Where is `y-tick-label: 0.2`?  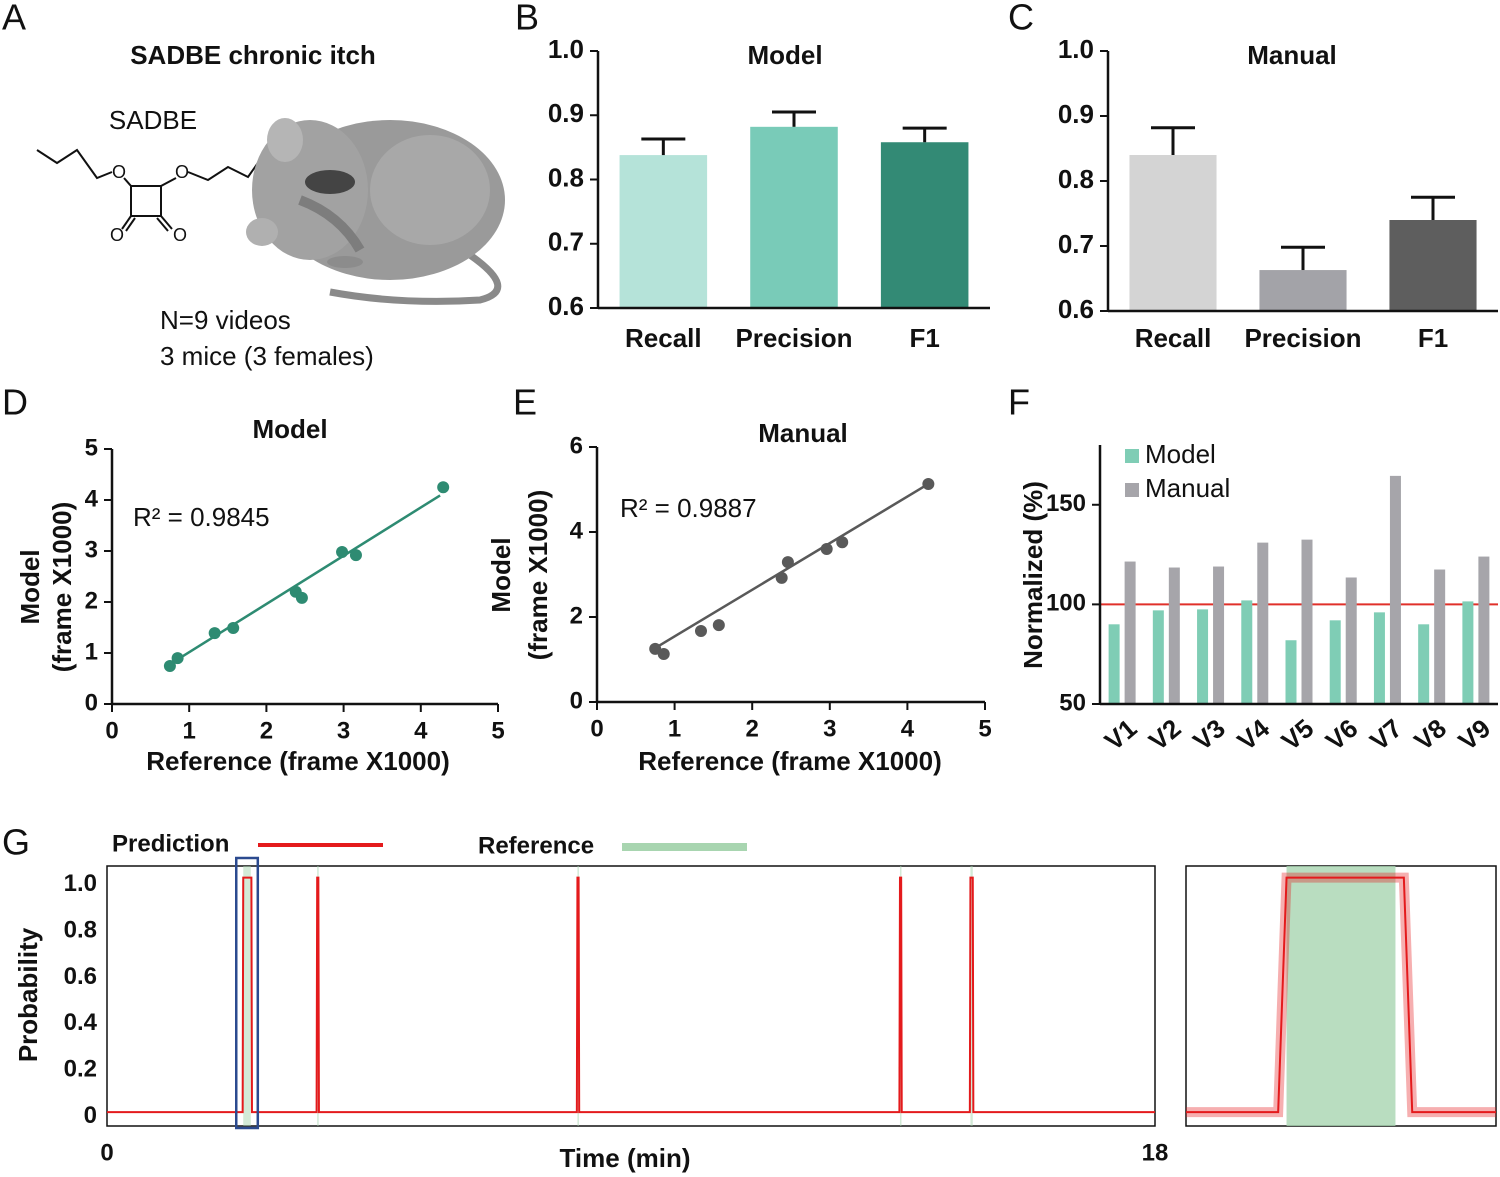 y-tick-label: 0.2 is located at coordinates (80, 1069).